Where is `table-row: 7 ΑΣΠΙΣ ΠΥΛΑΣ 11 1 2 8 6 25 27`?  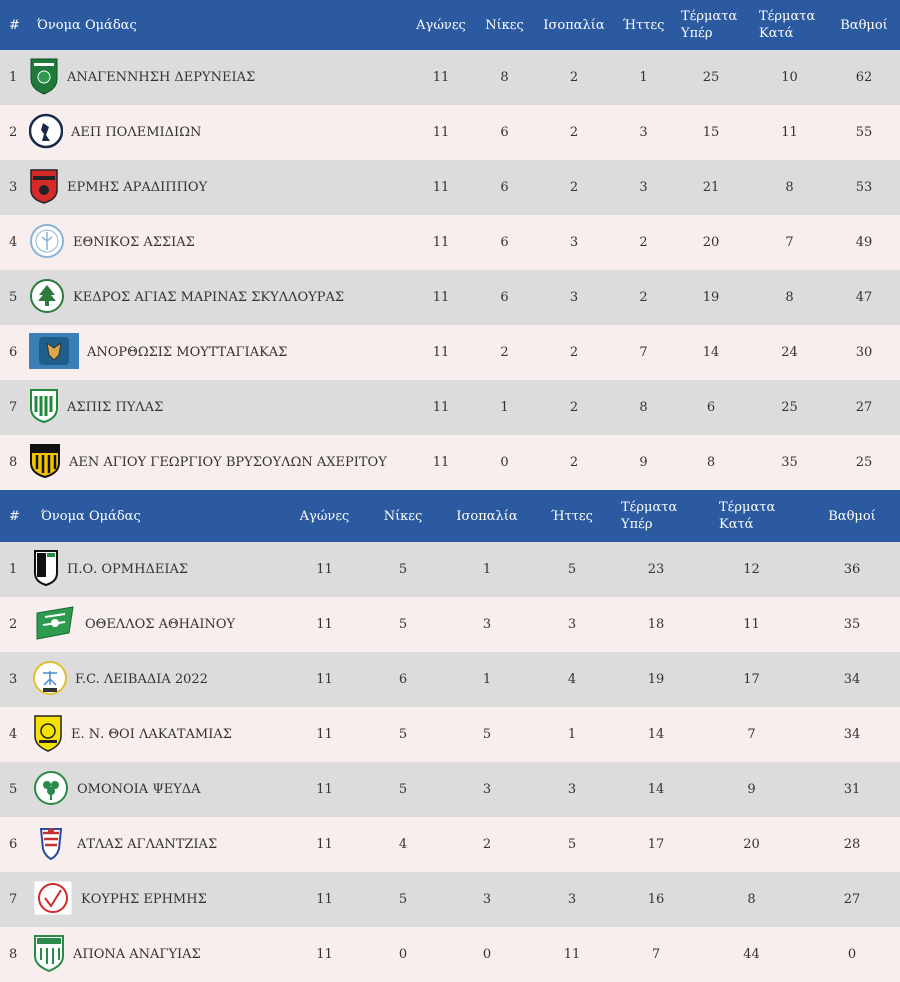 table-row: 7 ΑΣΠΙΣ ΠΥΛΑΣ 11 1 2 8 6 25 27 is located at coordinates (450, 407).